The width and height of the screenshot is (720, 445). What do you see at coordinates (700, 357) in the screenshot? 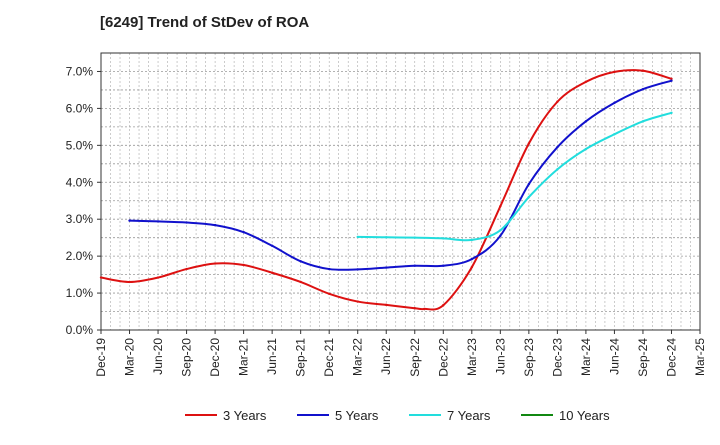
I see `x-tick-label: Mar-25` at bounding box center [700, 357].